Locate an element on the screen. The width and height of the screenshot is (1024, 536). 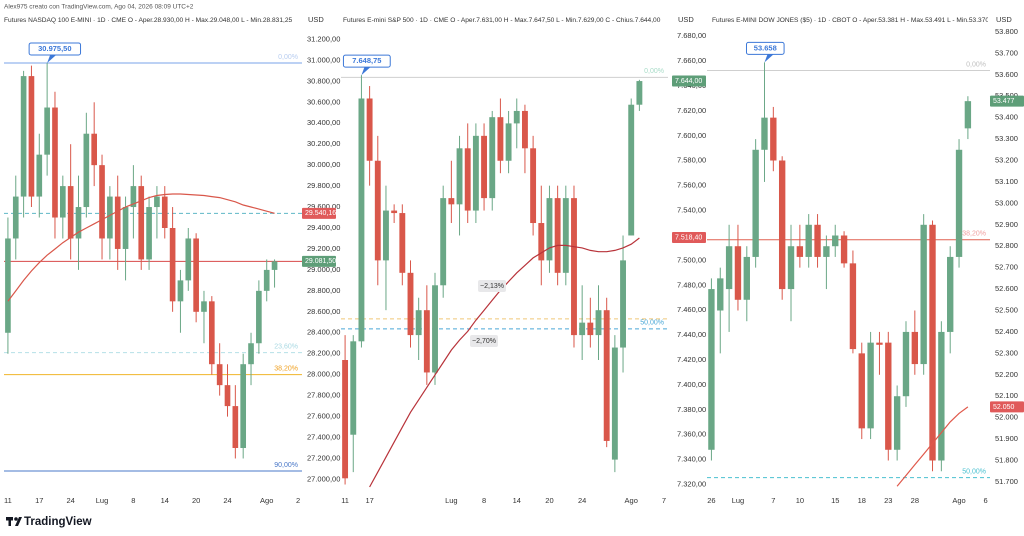
y-tick-label: 52.000 is located at coordinates (1006, 417).